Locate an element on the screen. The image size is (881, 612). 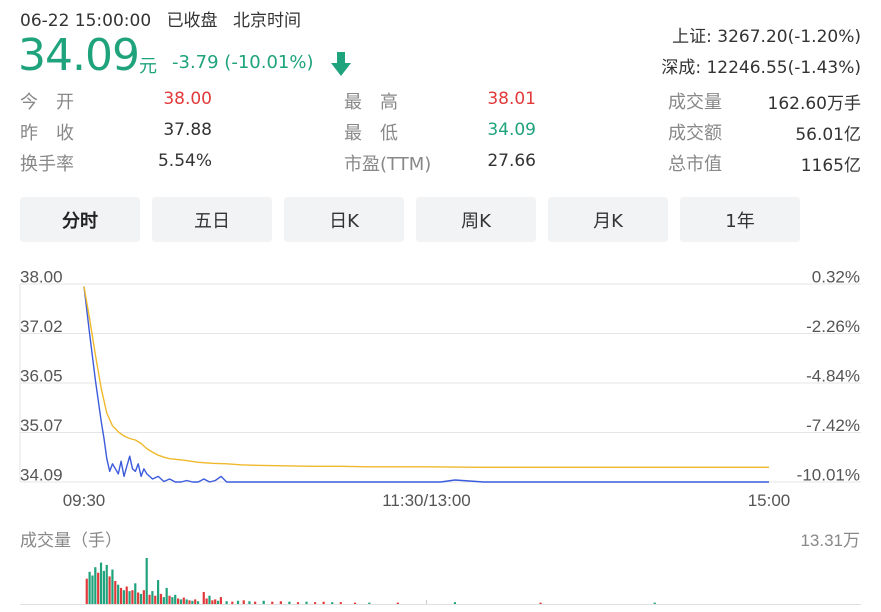
stat-value: 38.01 is located at coordinates (511, 99).